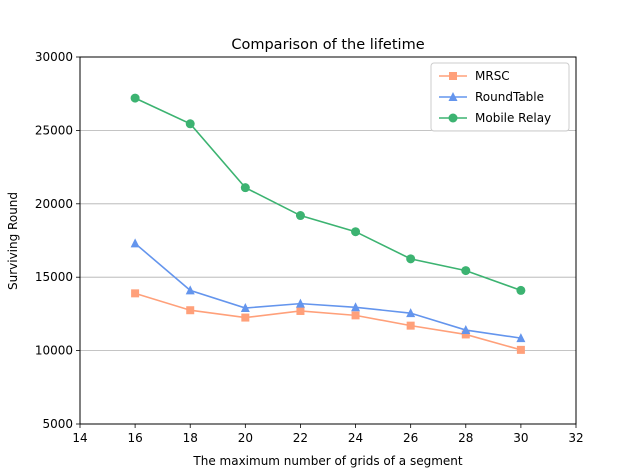 This screenshot has height=476, width=640. What do you see at coordinates (327, 45) in the screenshot?
I see `chart-title: Comparison of the lifetime` at bounding box center [327, 45].